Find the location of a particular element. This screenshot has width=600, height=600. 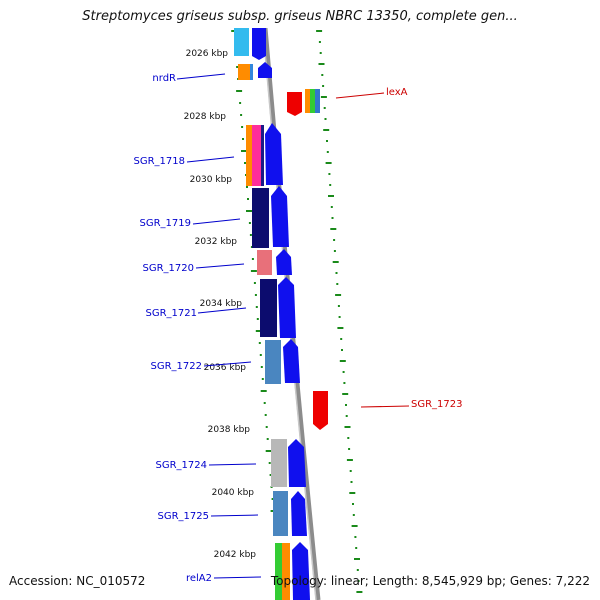

gene-label-SGR_1724: SGR_1724 is located at coordinates (182, 465).